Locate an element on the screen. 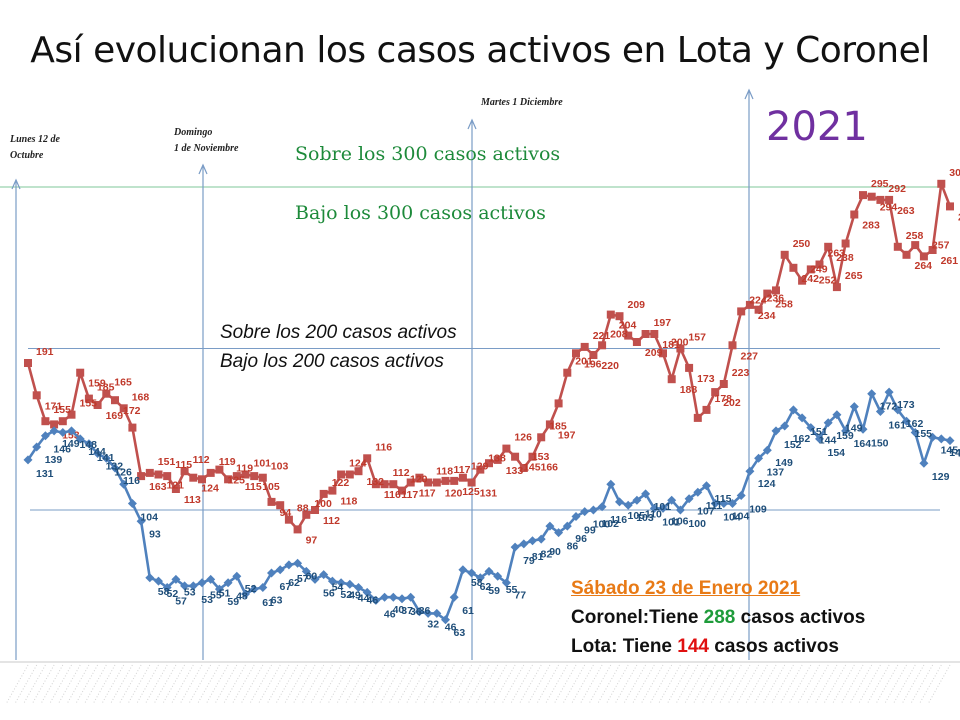 This screenshot has width=960, height=720. data-label-lota: 58 is located at coordinates (164, 592).